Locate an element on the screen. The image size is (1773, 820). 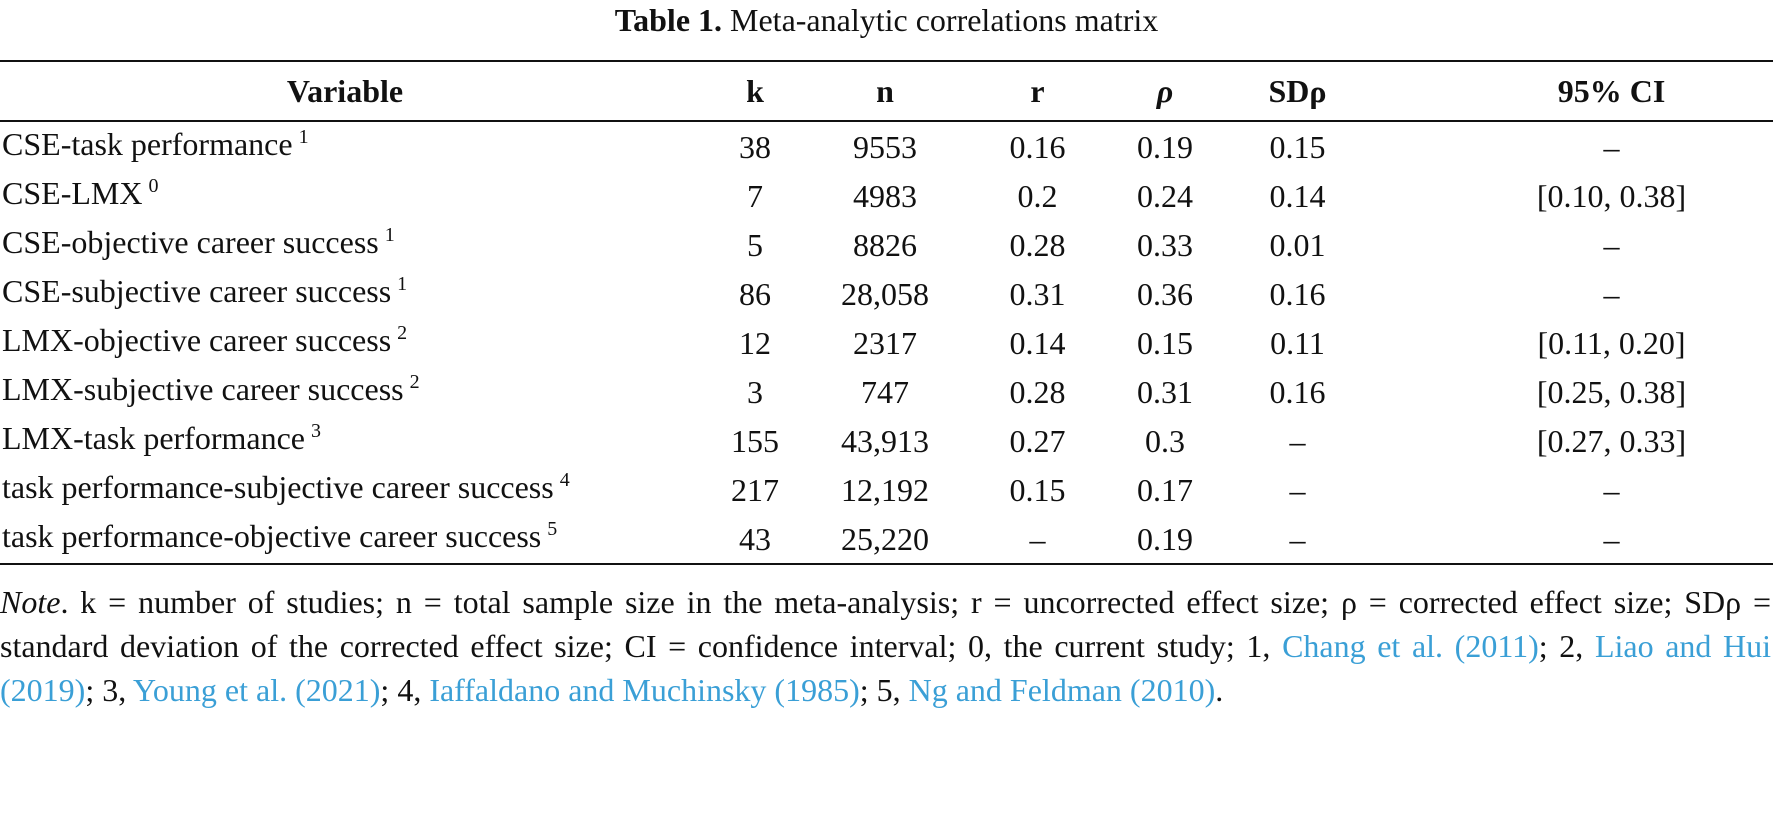
cell-rho: 0.24 is located at coordinates (1165, 195).